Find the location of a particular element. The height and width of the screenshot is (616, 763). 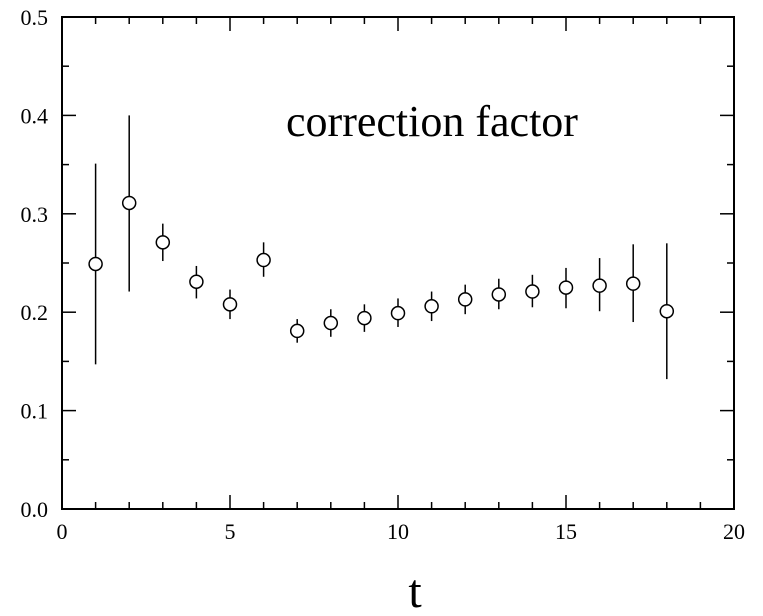

y-tick-label: 0.1 is located at coordinates (35, 411).